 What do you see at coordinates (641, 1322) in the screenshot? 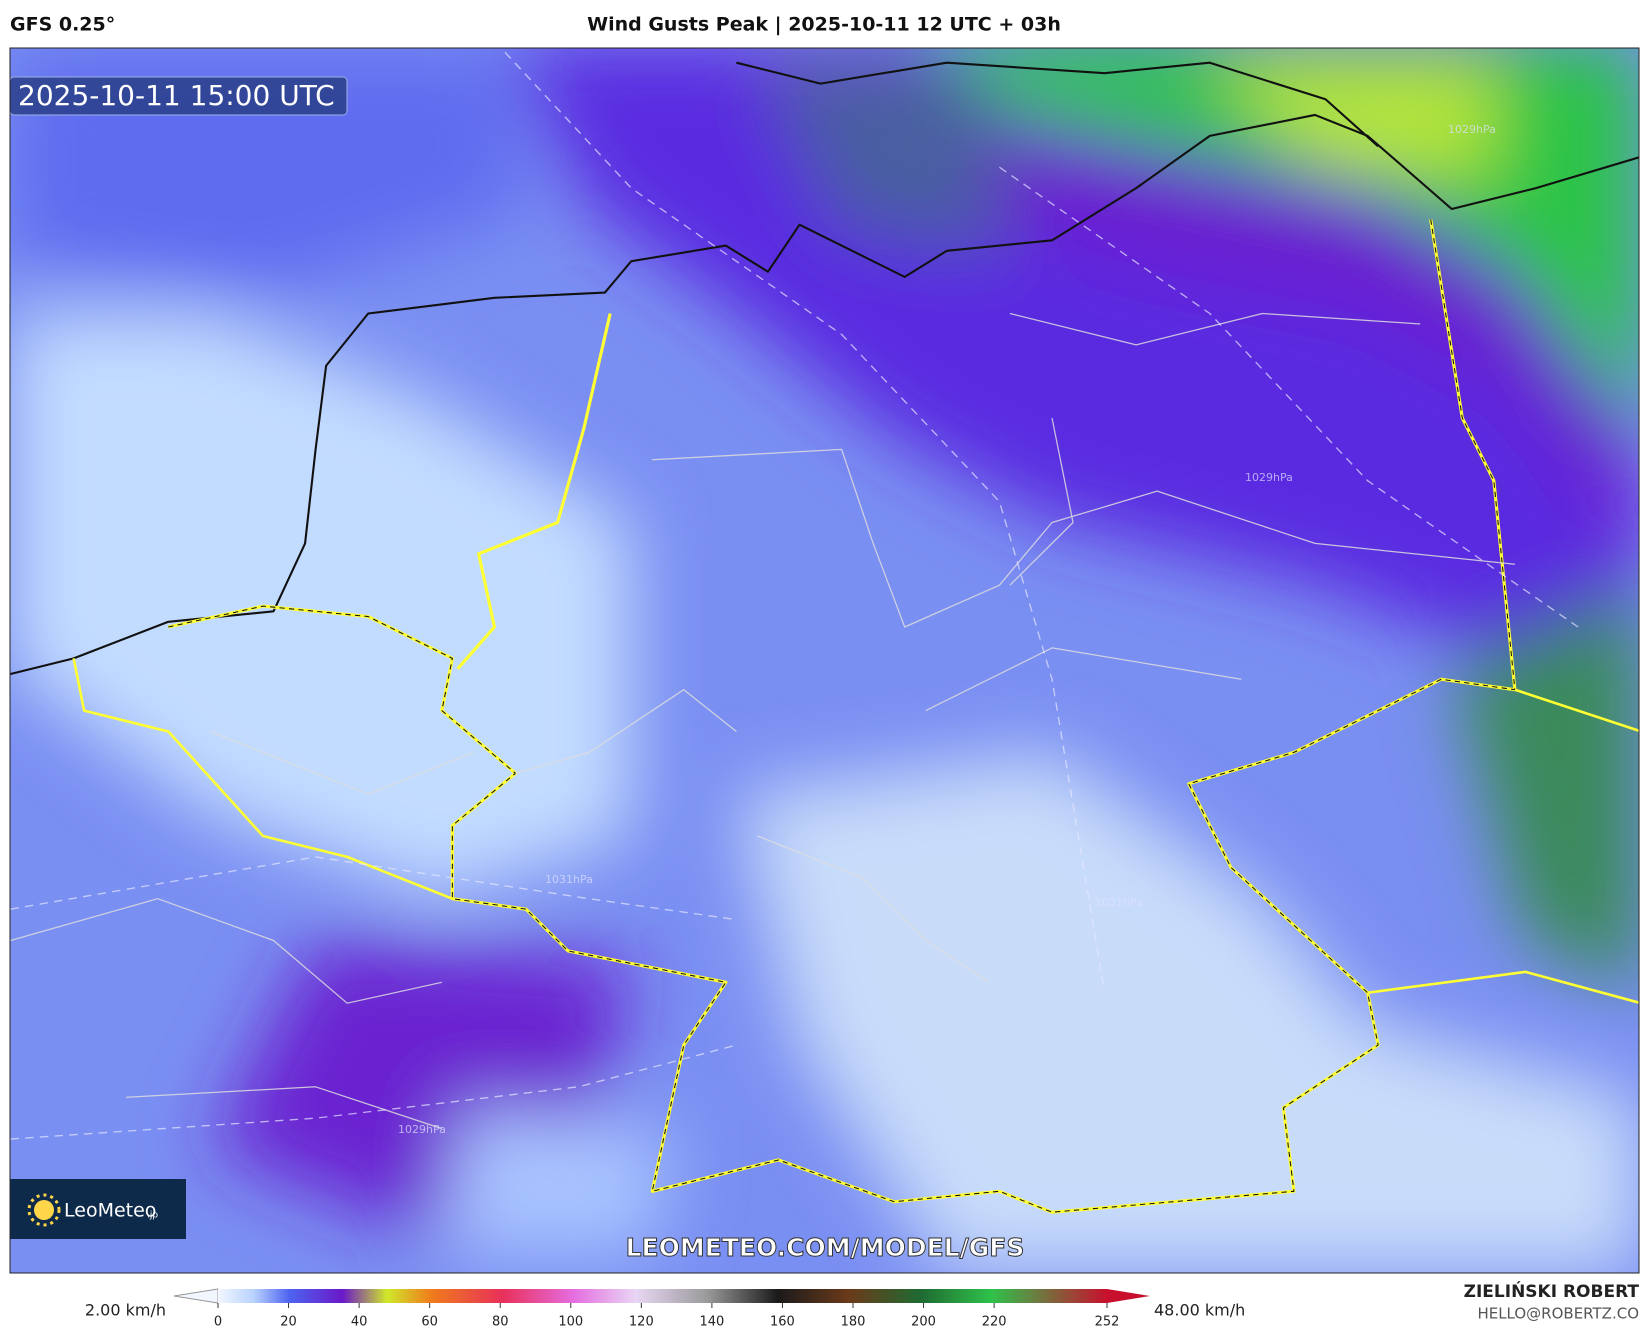
I see `colorbar-tick-label: 120` at bounding box center [641, 1322].